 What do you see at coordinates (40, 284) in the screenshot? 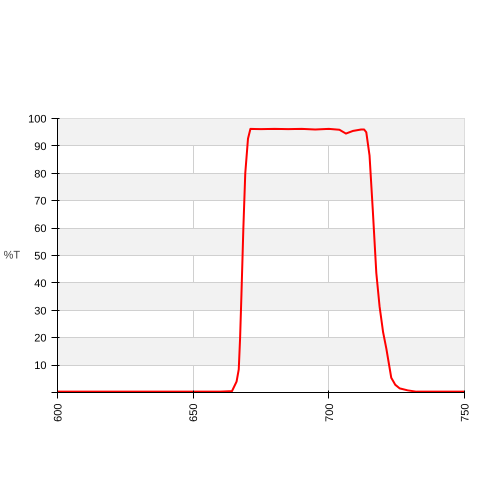
I see `y-tick-label: 40` at bounding box center [40, 284].